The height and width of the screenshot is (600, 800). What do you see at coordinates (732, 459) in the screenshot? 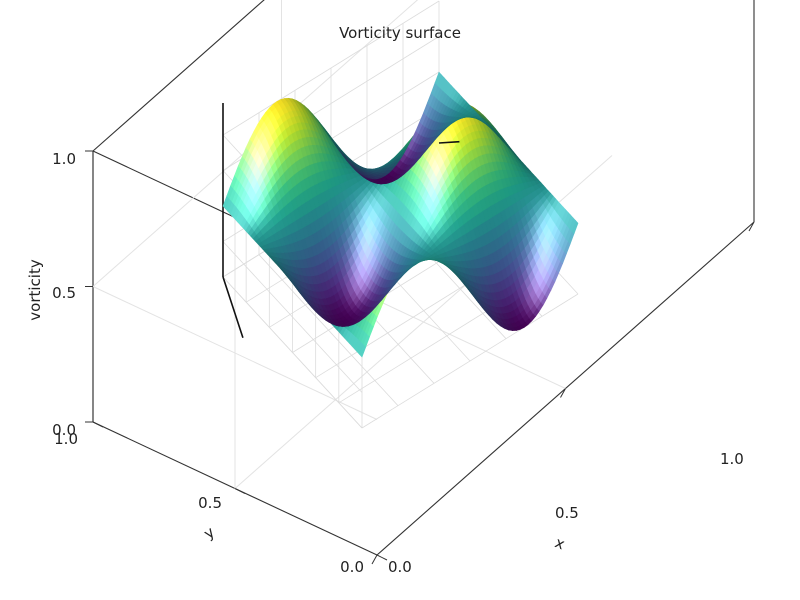
I see `x-tick-label-right: 1.0` at bounding box center [732, 459].